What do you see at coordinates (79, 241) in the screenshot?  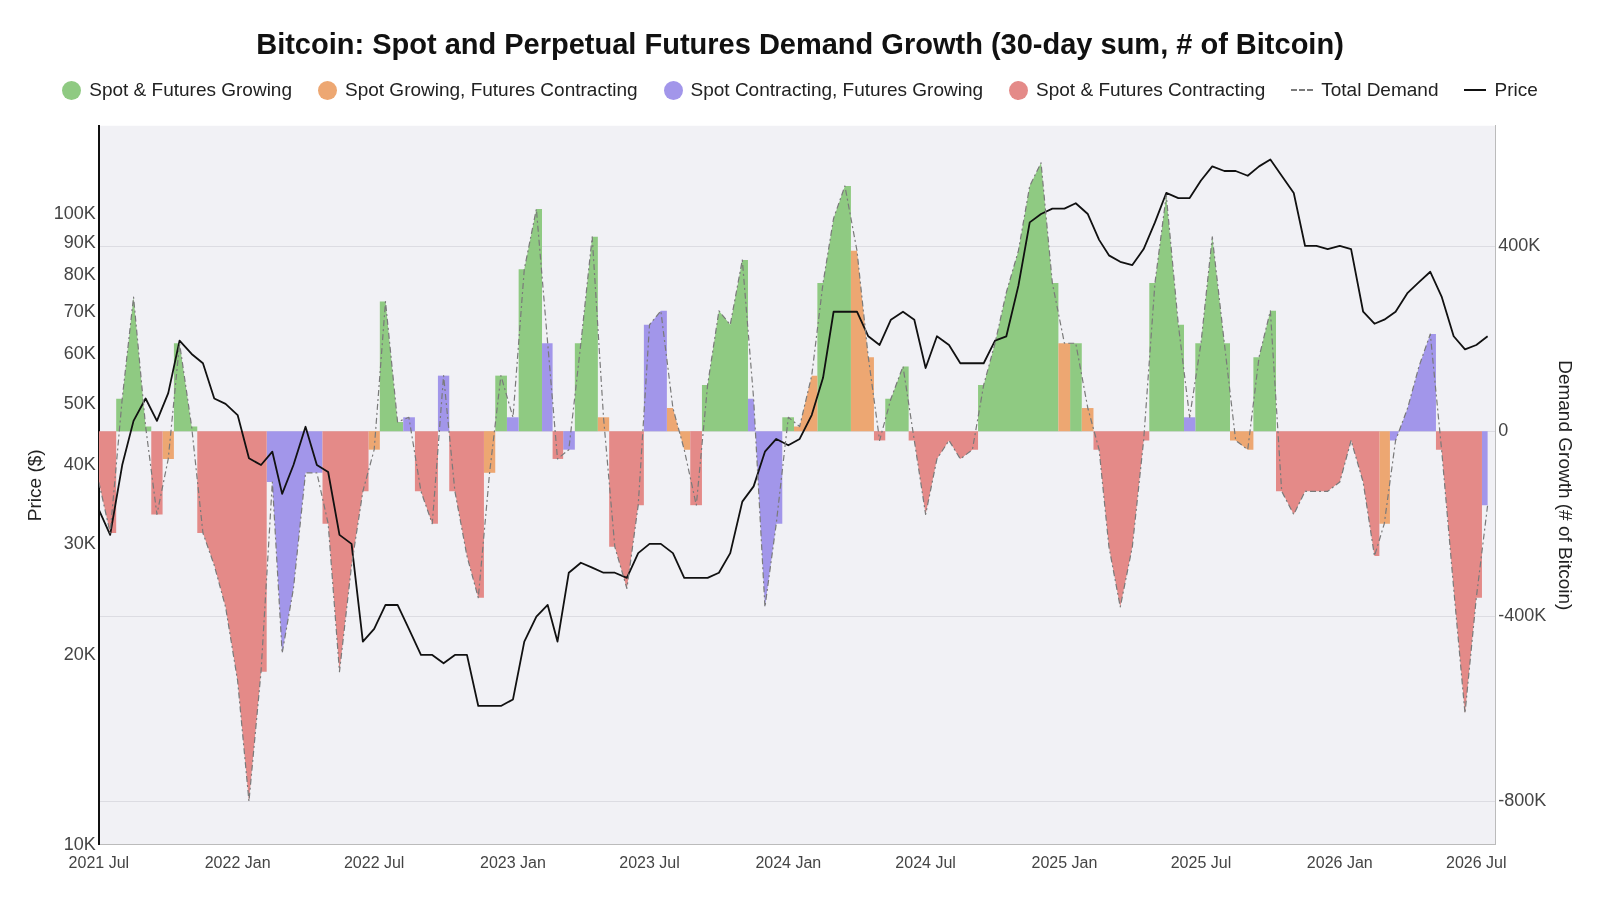 I see `y-tick-label: 90K` at bounding box center [79, 241].